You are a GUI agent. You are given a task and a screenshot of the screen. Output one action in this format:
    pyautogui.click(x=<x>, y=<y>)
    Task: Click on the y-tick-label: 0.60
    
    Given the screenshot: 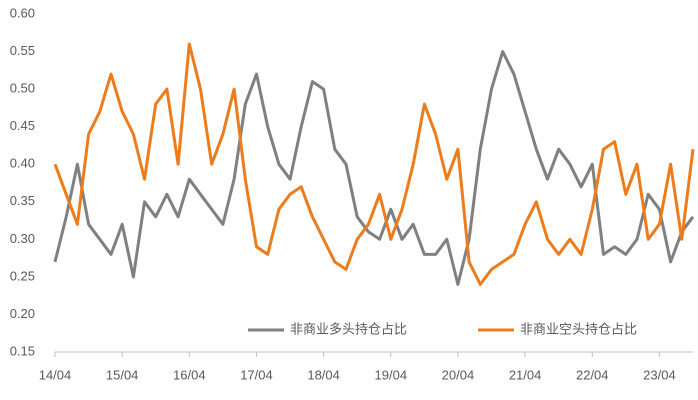 What is the action you would take?
    pyautogui.click(x=22, y=12)
    